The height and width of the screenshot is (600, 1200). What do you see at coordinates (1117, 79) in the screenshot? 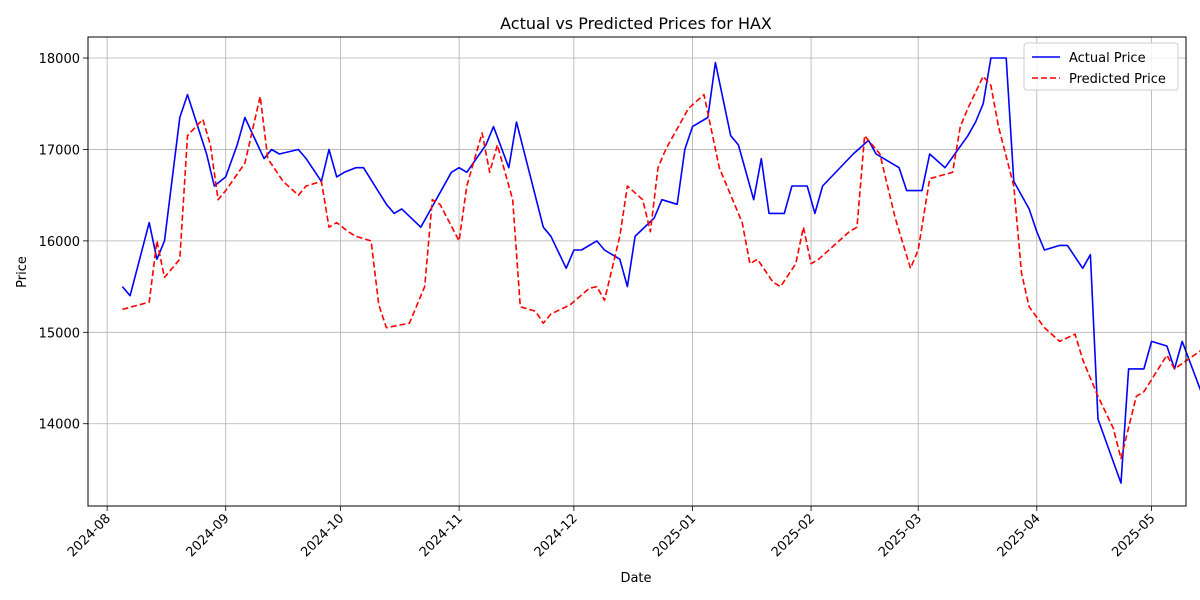
I see `legend-label: Predicted Price` at bounding box center [1117, 79].